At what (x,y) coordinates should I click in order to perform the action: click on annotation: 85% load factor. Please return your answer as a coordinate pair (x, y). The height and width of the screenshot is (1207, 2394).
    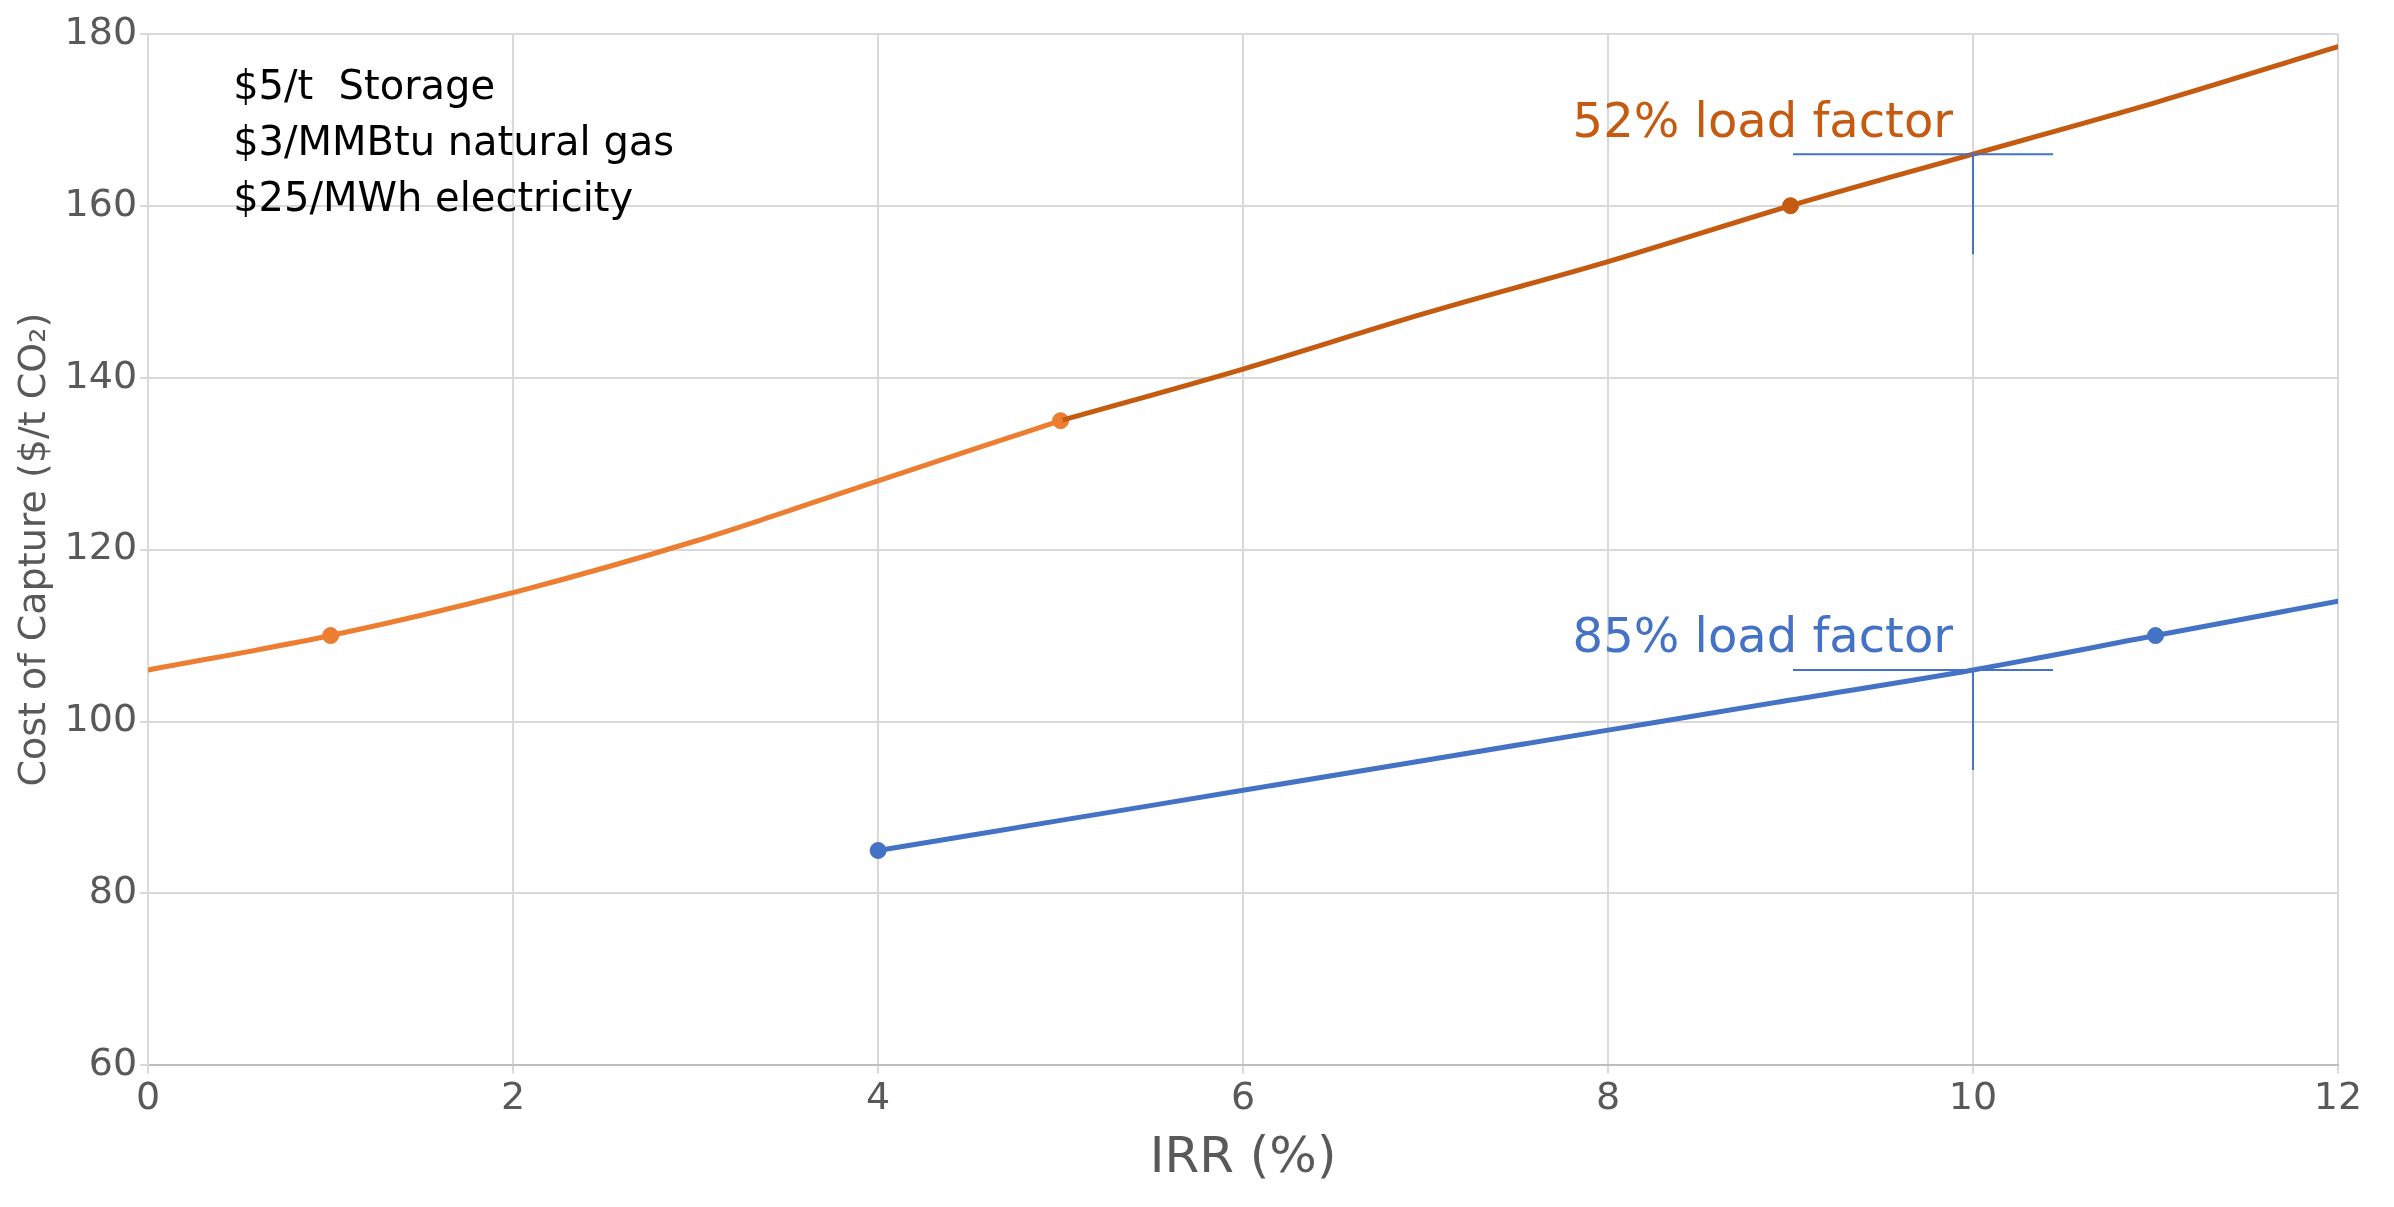
    Looking at the image, I should click on (1763, 635).